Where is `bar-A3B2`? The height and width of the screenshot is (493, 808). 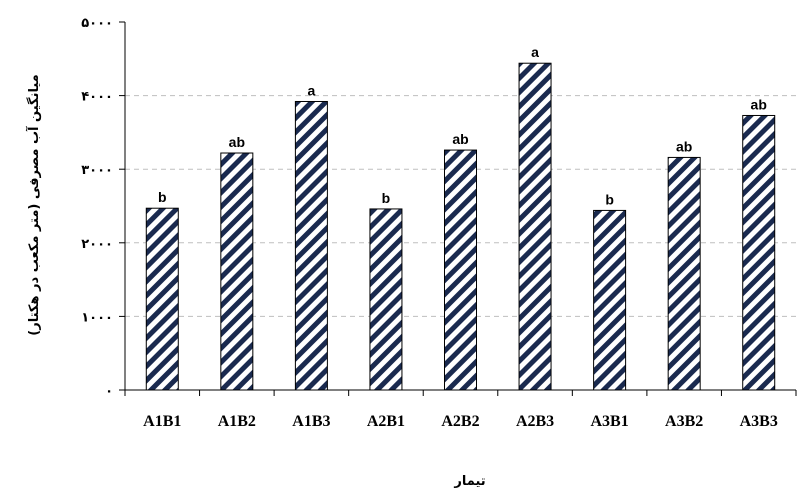 bar-A3B2 is located at coordinates (684, 273).